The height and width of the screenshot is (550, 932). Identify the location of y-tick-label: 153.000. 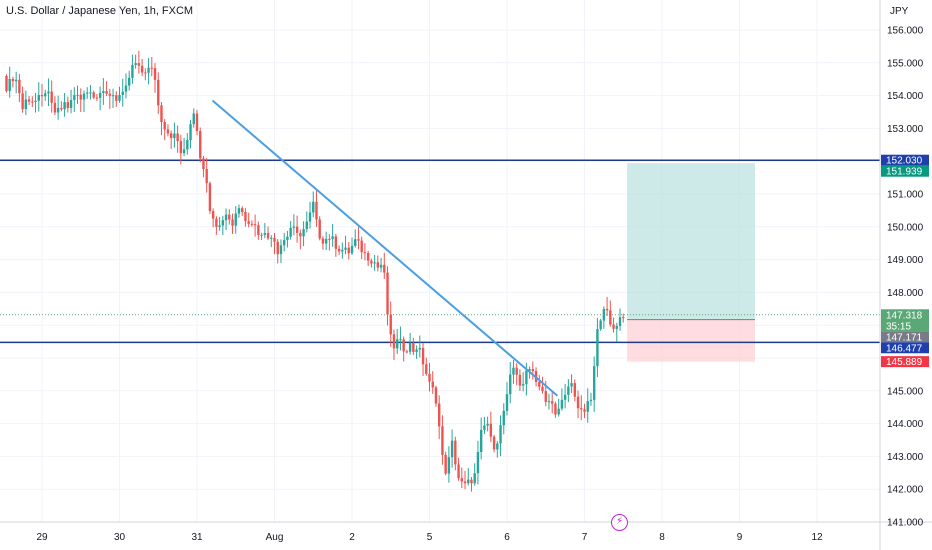
(905, 129).